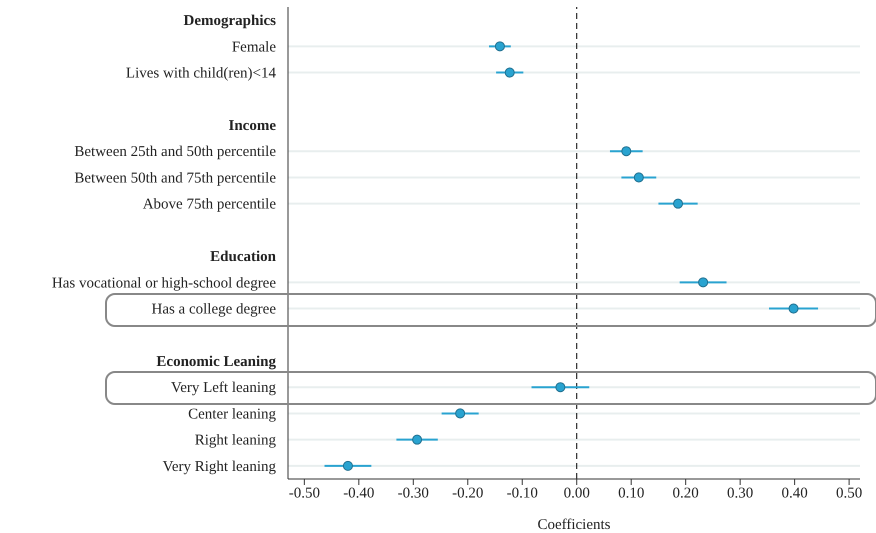  What do you see at coordinates (358, 494) in the screenshot?
I see `x-tick-label: -0.40` at bounding box center [358, 494].